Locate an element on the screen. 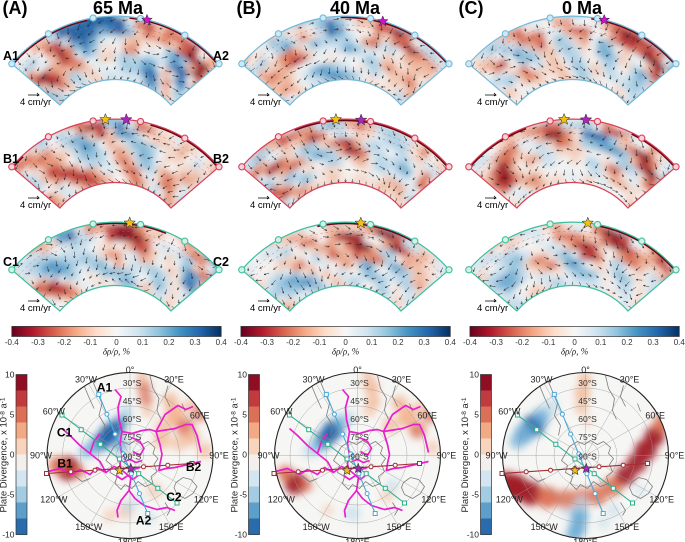 This screenshot has width=685, height=542. svg-text: (B) is located at coordinates (249, 9).